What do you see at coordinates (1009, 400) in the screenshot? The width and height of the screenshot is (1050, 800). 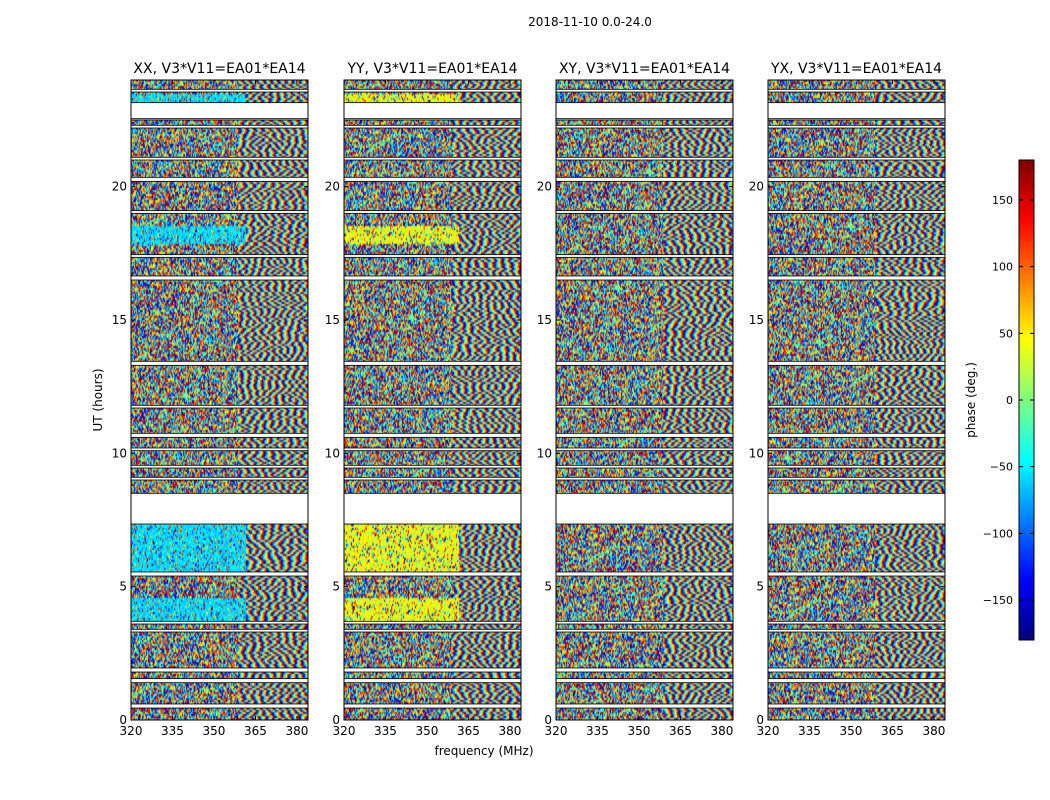 I see `colorbar-tick-label: 0` at bounding box center [1009, 400].